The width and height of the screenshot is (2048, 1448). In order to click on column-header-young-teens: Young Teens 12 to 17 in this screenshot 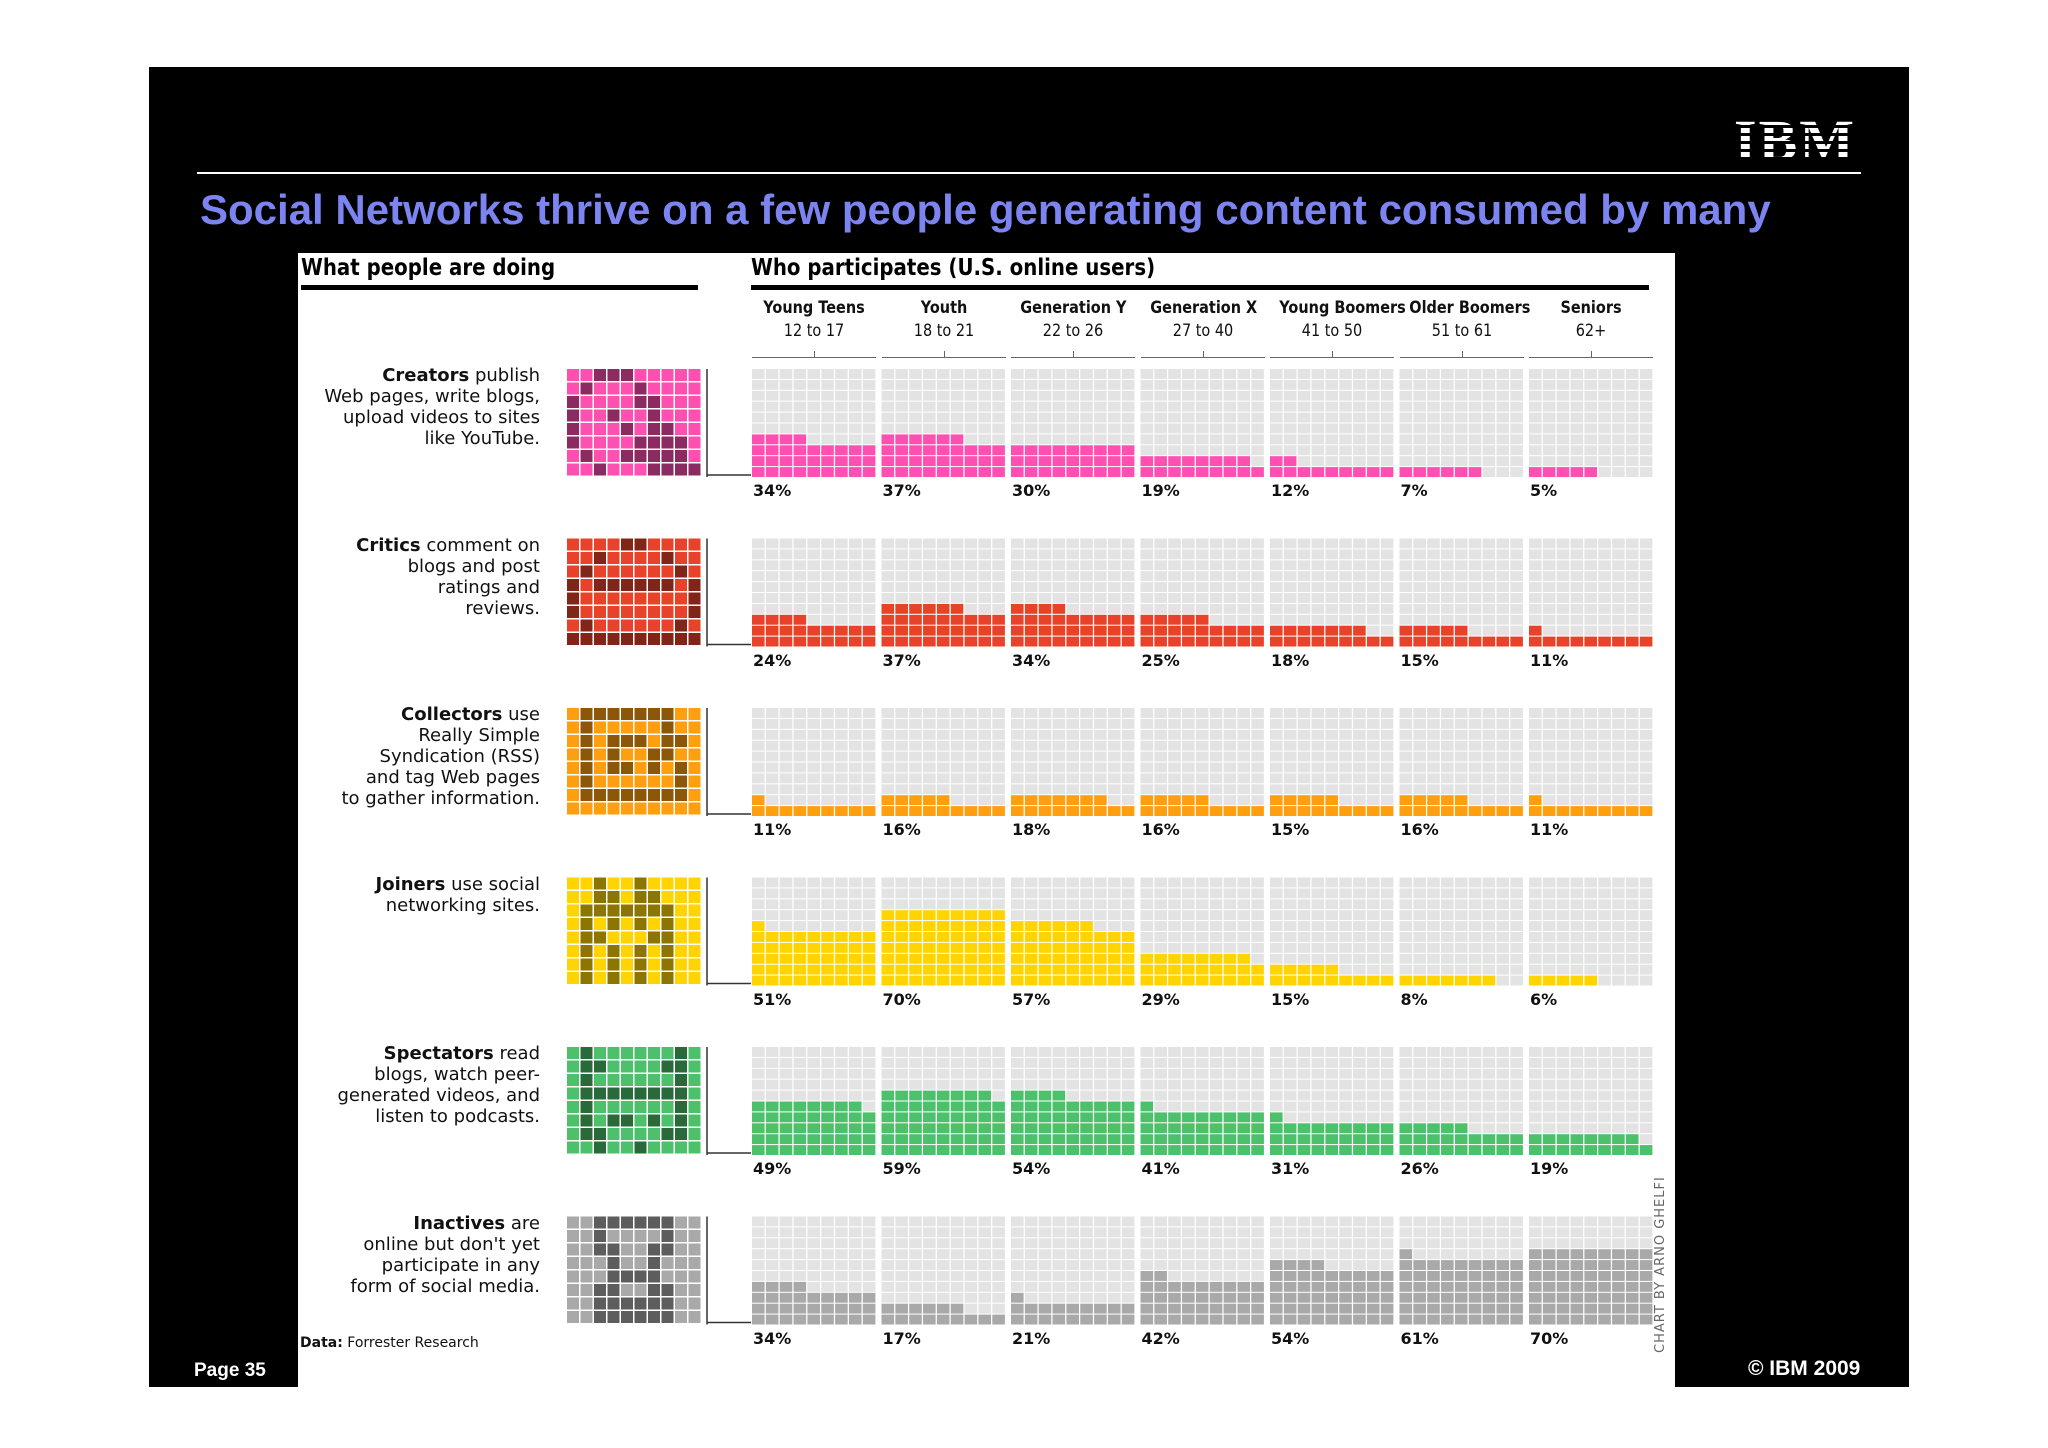, I will do `click(814, 319)`.